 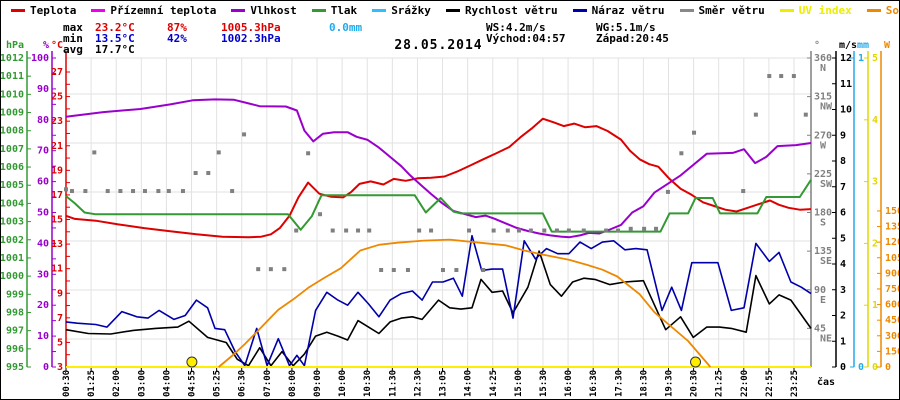 What do you see at coordinates (115, 27) in the screenshot?
I see `stat-max-temp: 23.2°C` at bounding box center [115, 27].